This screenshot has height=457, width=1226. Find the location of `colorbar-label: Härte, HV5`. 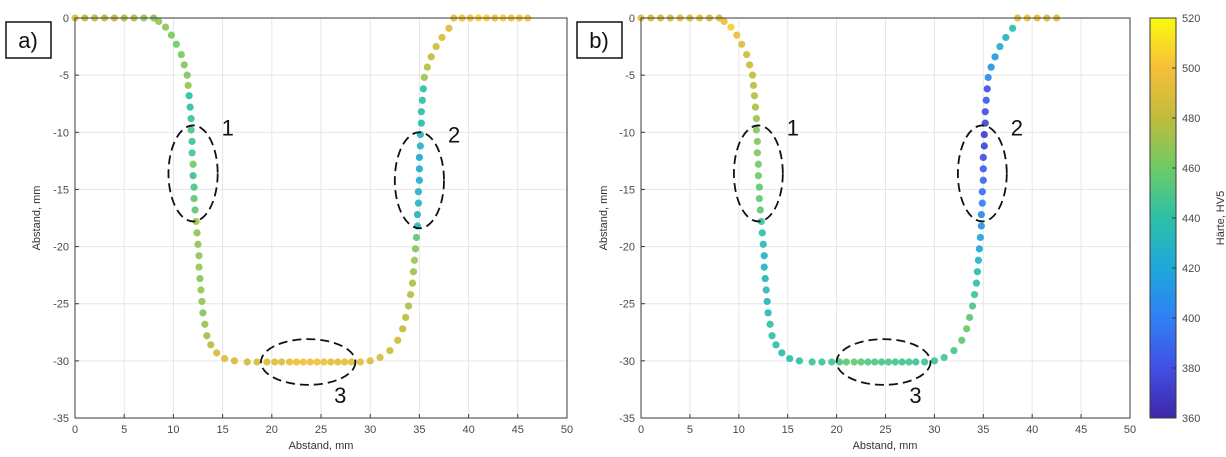

colorbar-label: Härte, HV5 is located at coordinates (1220, 218).